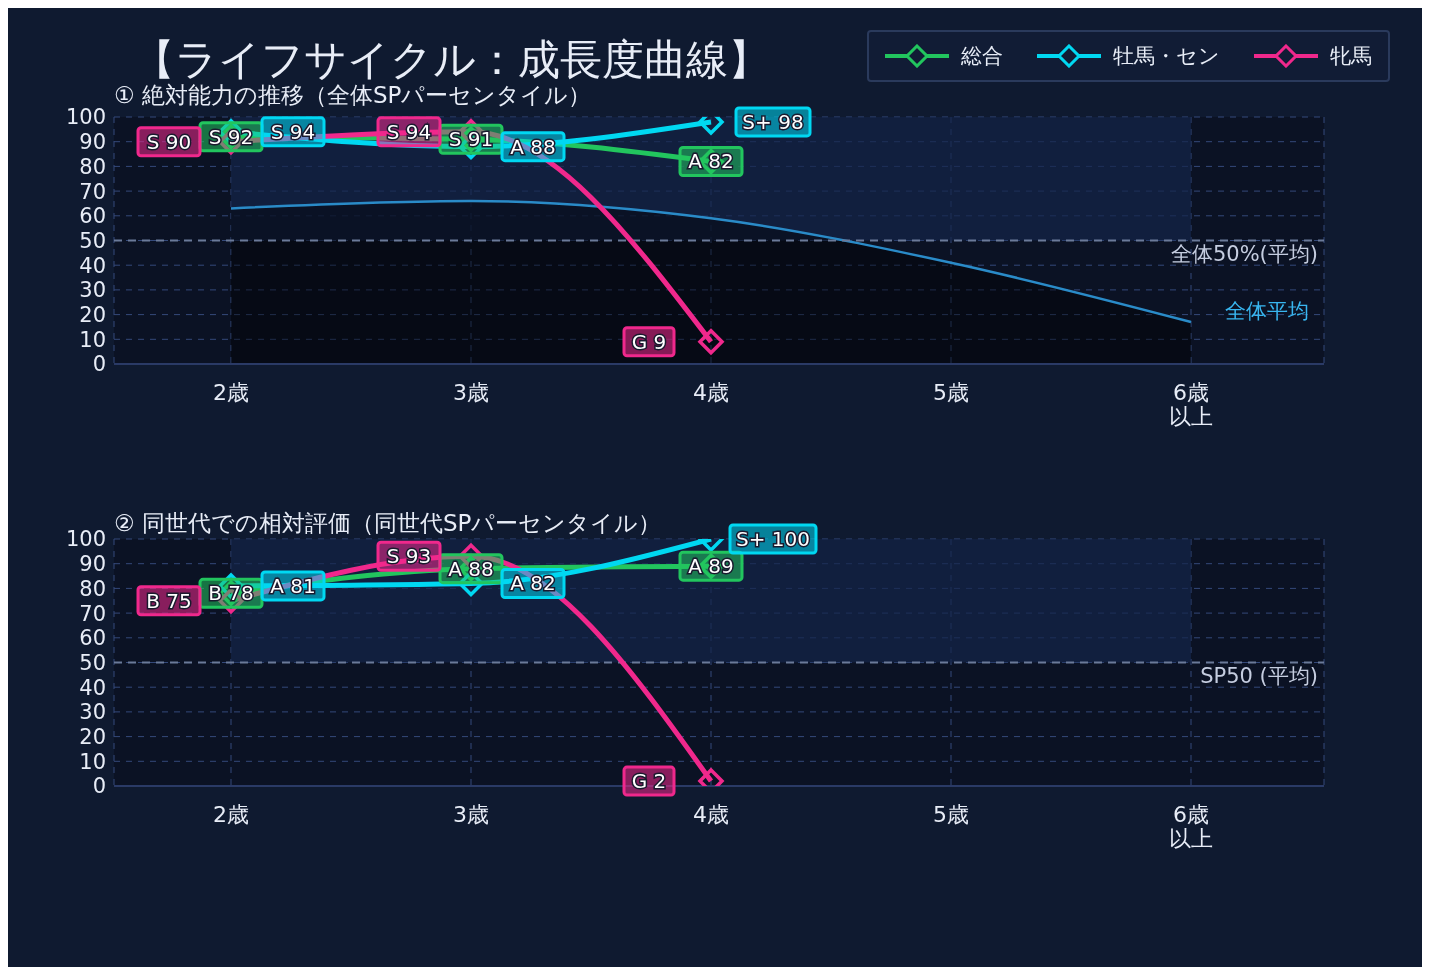  Describe the element at coordinates (169, 141) in the screenshot. I see `data-label: S 90` at that location.